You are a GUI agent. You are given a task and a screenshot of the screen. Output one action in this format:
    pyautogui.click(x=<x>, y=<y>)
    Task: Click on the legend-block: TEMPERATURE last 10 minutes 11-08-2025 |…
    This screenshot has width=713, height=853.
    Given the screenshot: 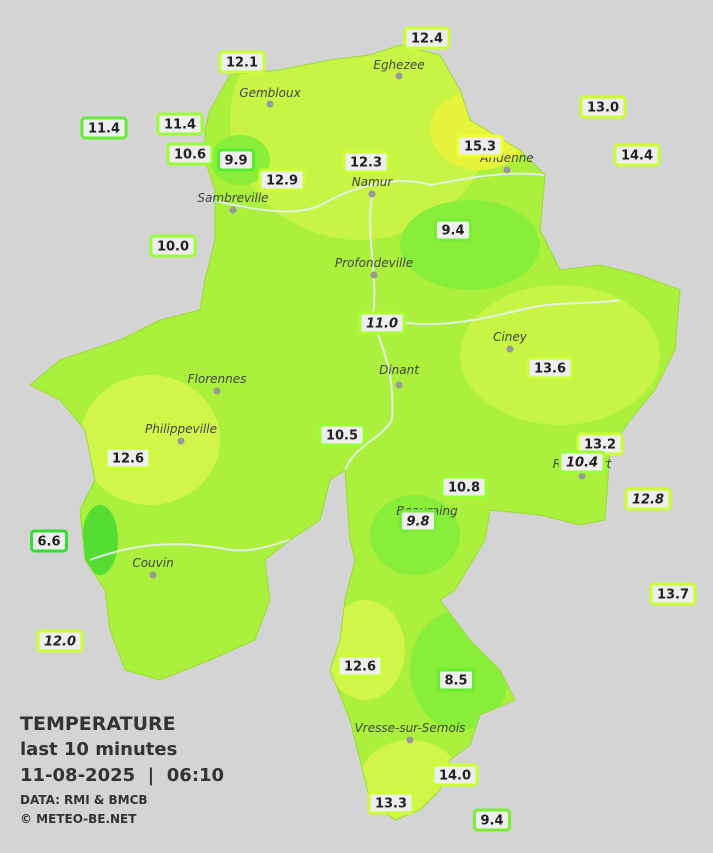 What is the action you would take?
    pyautogui.click(x=122, y=769)
    